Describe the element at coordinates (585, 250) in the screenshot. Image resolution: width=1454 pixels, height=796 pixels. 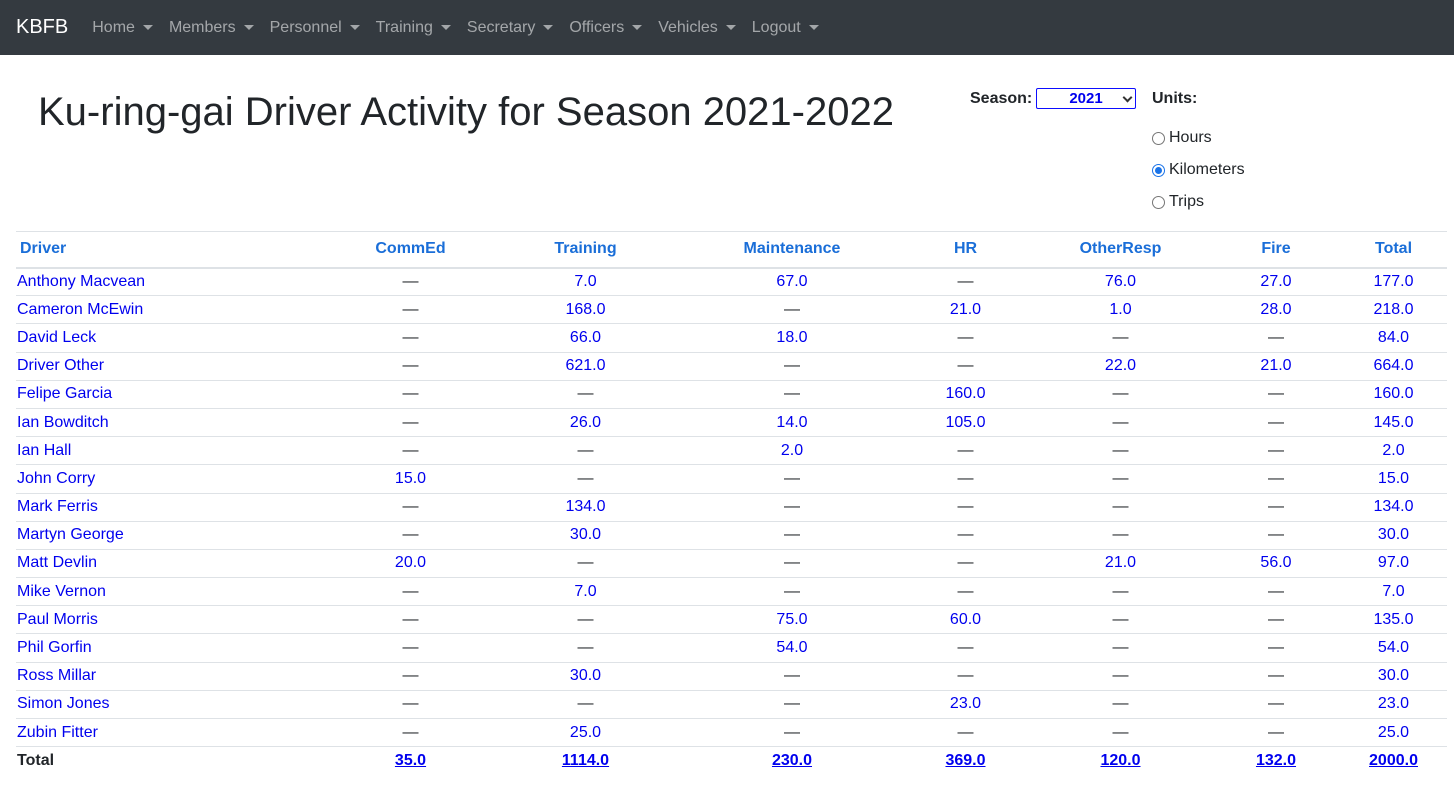
I see `column-header-training: Training` at that location.